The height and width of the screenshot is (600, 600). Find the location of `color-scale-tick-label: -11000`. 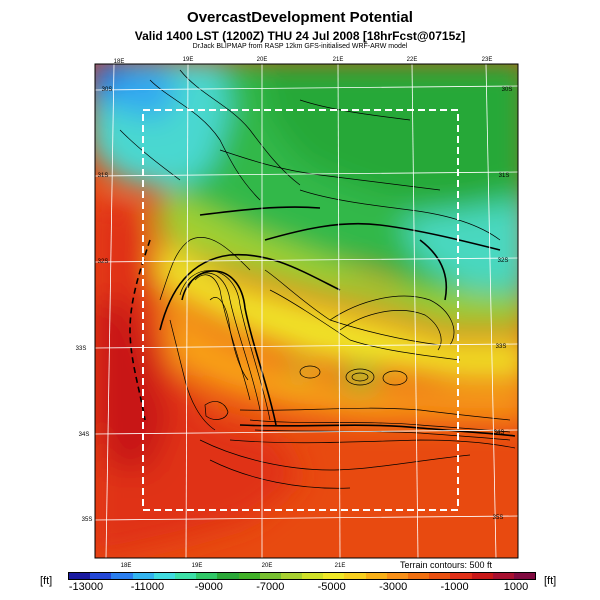

color-scale-tick-label: -11000 is located at coordinates (147, 587).